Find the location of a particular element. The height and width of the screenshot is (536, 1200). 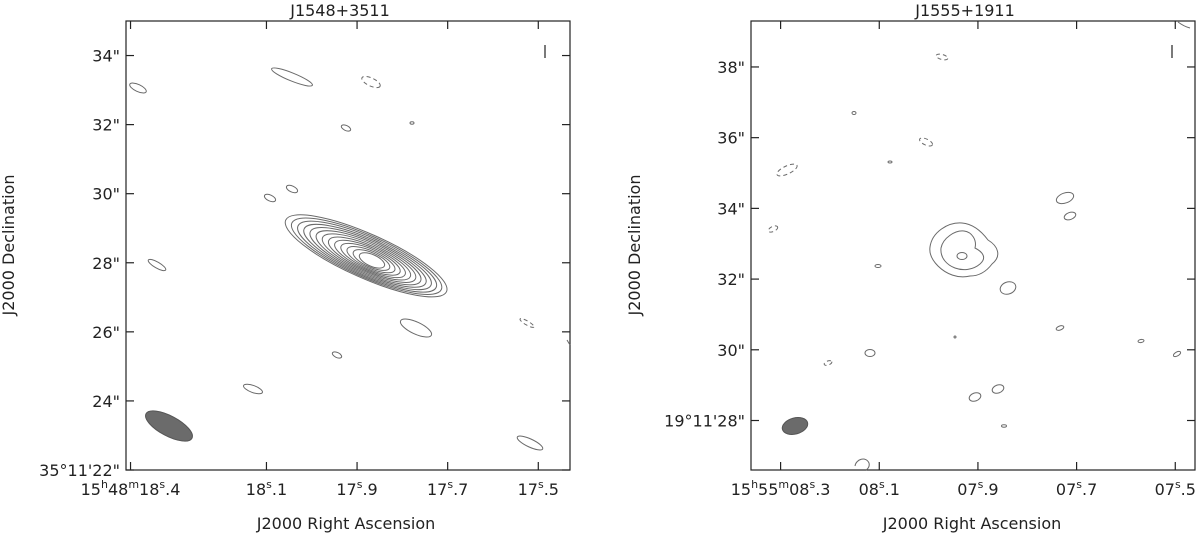

y-tick-label: 36" is located at coordinates (731, 138).